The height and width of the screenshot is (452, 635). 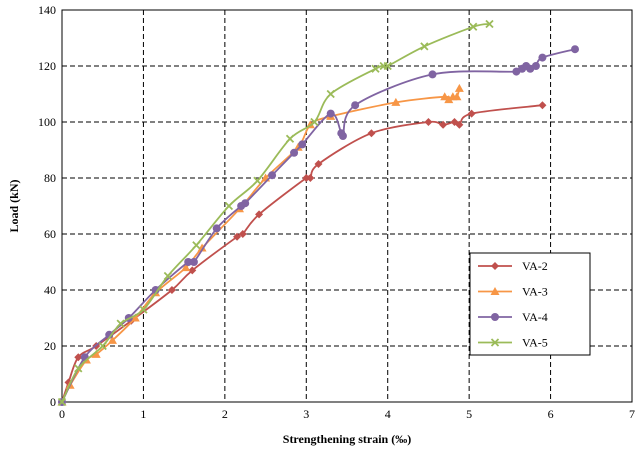 I want to click on y-tick-label: 80, so click(x=50, y=178).